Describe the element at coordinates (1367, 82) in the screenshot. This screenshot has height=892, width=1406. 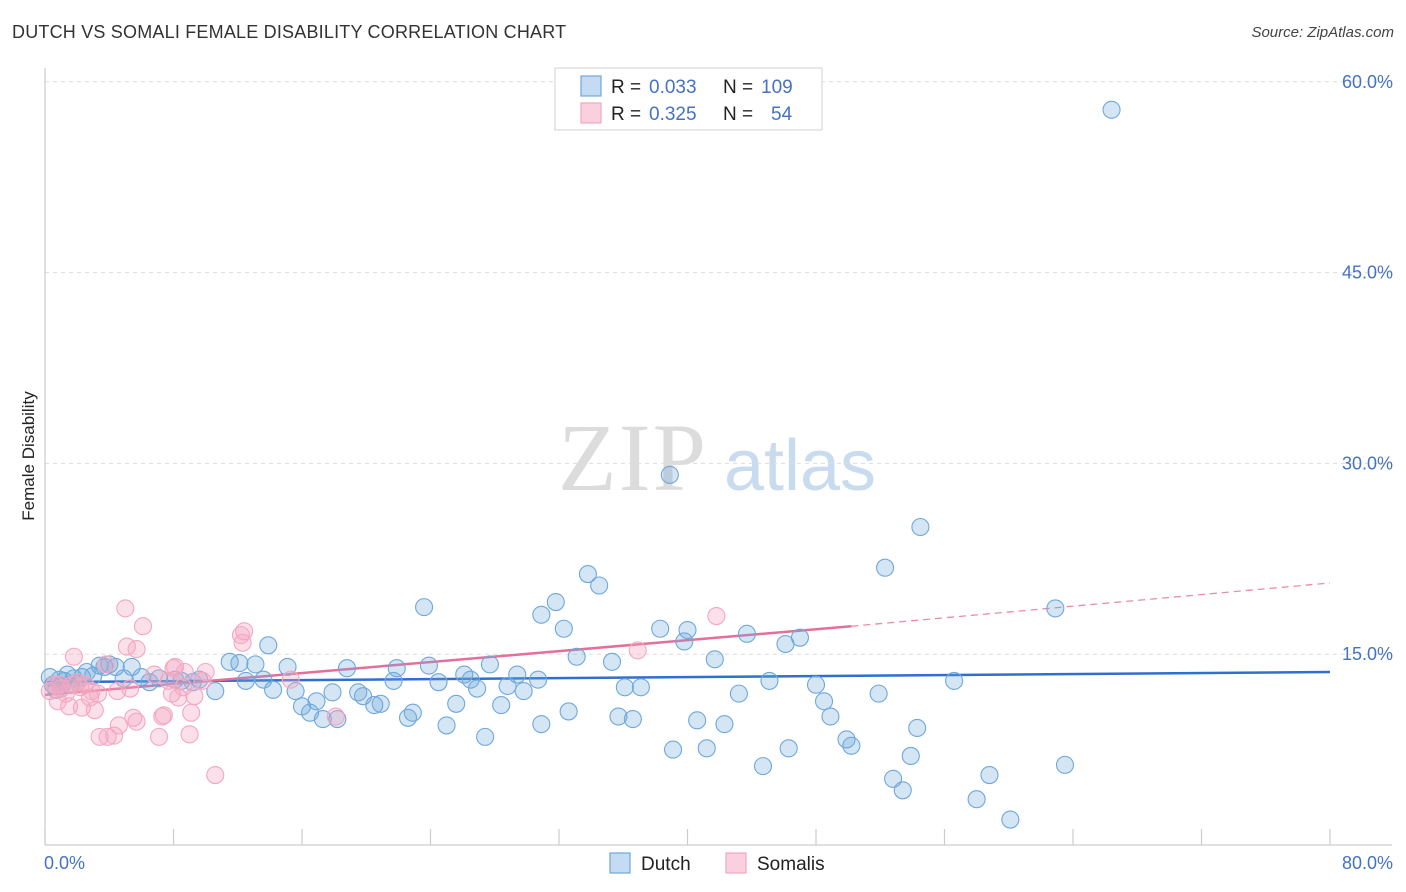
I see `y-tick-label: 60.0%` at that location.